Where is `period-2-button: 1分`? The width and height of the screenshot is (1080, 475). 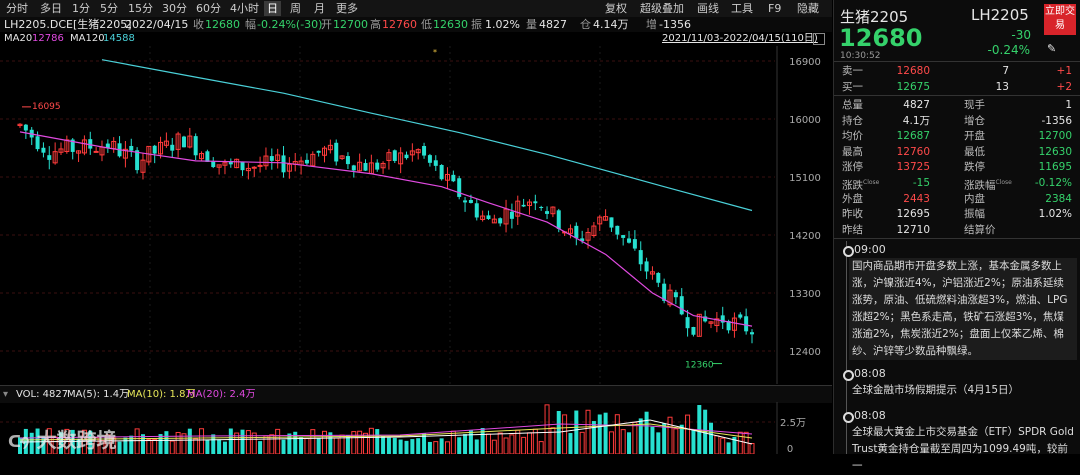 period-2-button: 1分 is located at coordinates (81, 8).